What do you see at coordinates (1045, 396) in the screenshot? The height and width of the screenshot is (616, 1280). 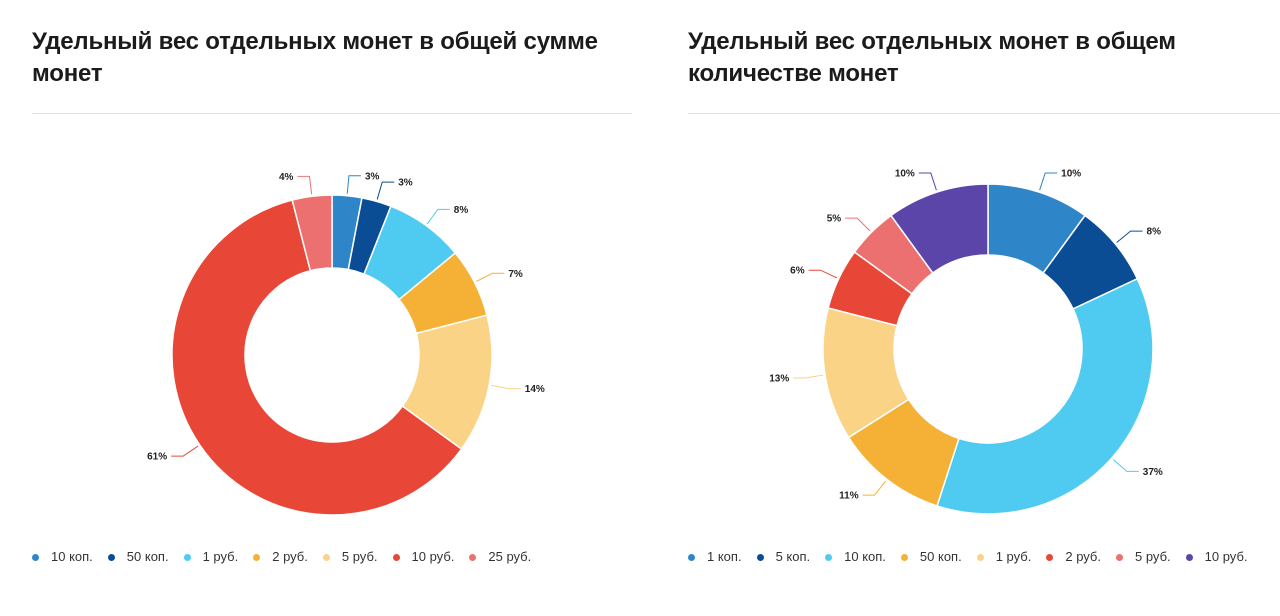 I see `slice-10-коп` at bounding box center [1045, 396].